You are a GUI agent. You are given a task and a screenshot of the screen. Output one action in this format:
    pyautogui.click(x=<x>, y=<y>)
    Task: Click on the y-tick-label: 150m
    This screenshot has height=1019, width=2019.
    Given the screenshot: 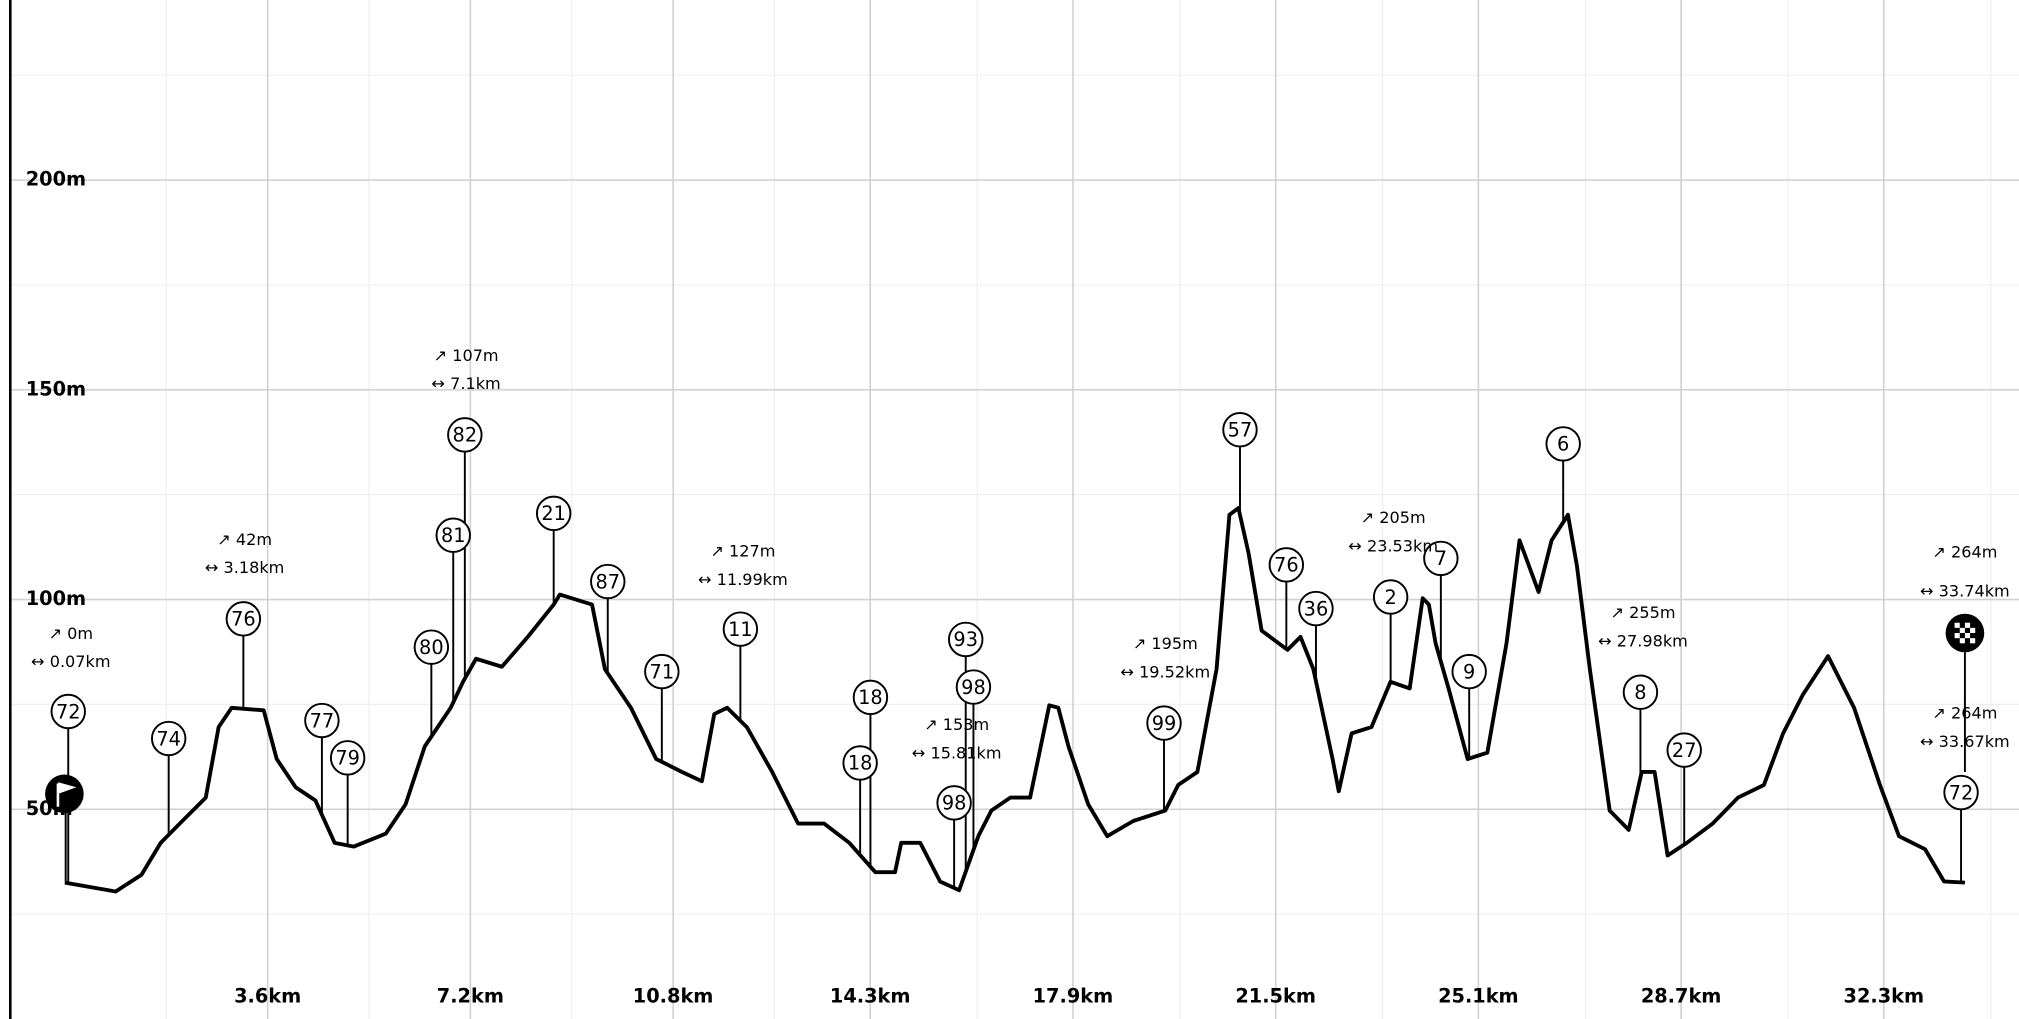 What is the action you would take?
    pyautogui.click(x=56, y=388)
    